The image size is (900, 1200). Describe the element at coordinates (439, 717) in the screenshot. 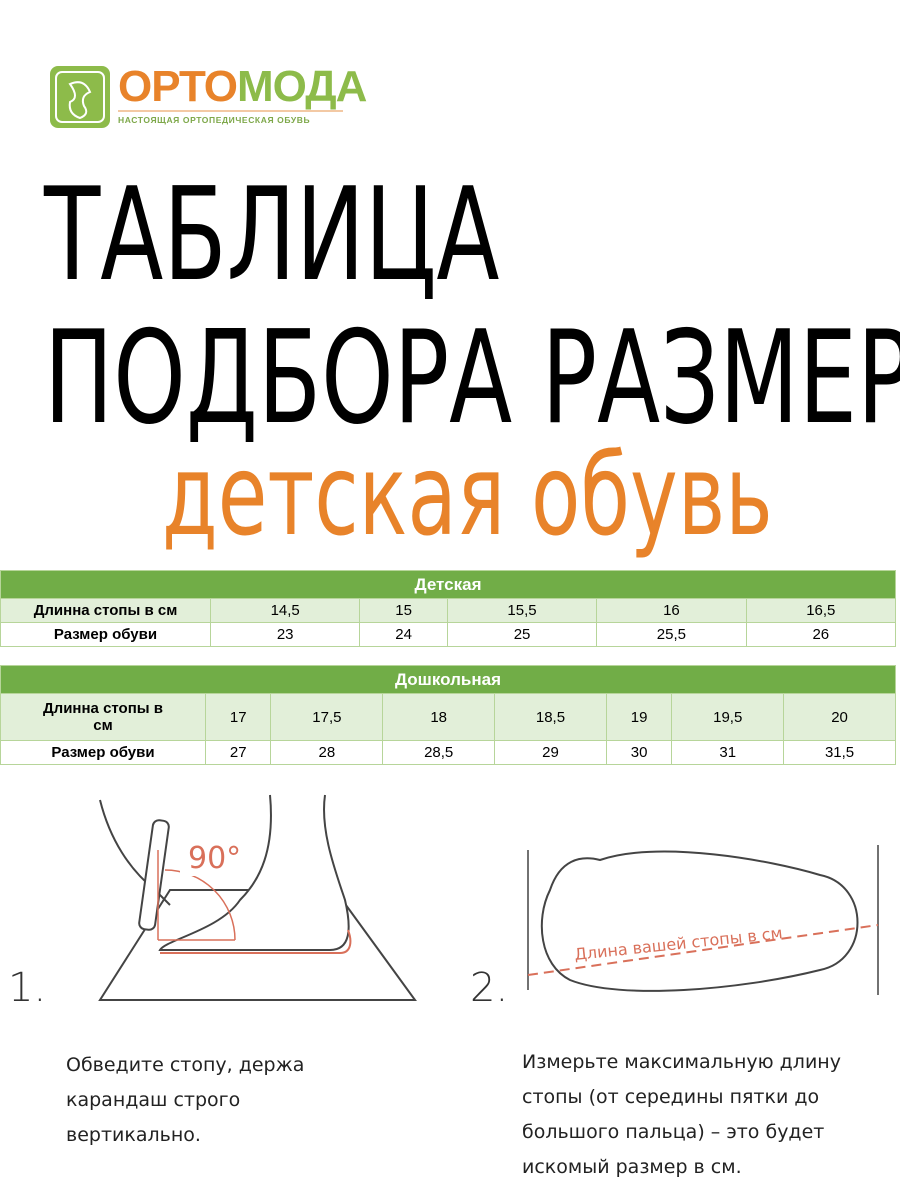

I see `table-cell: 18` at that location.